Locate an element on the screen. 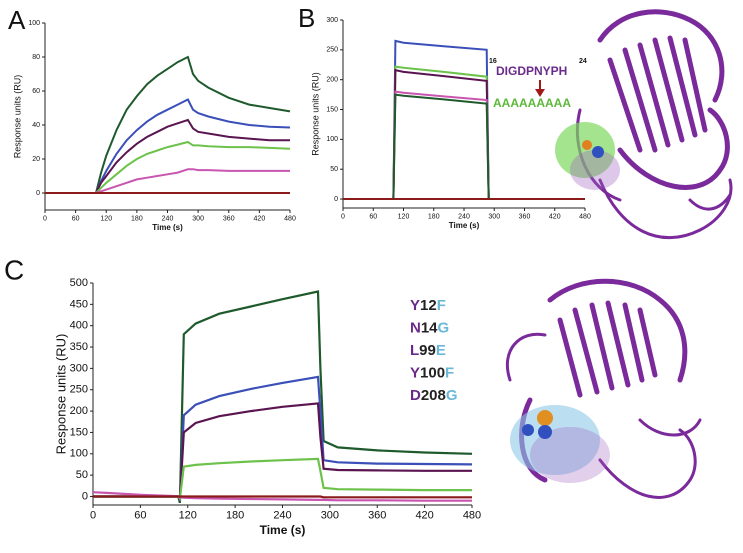 This screenshot has height=553, width=743. mutation: N14G is located at coordinates (429, 327).